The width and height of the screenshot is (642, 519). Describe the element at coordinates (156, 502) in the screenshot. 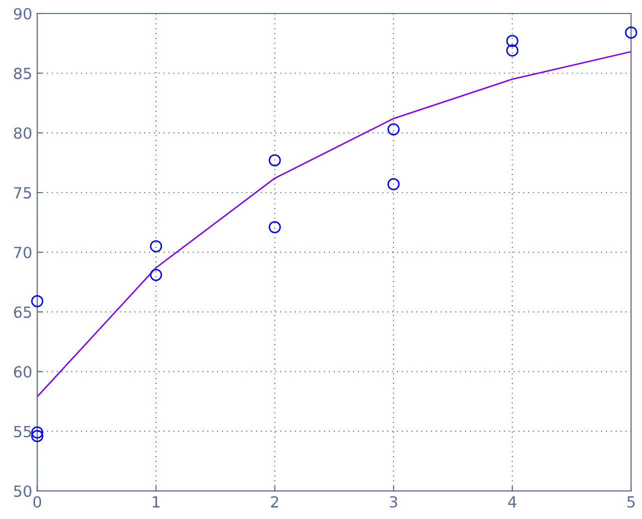

I see `x-tick-label: 1` at that location.